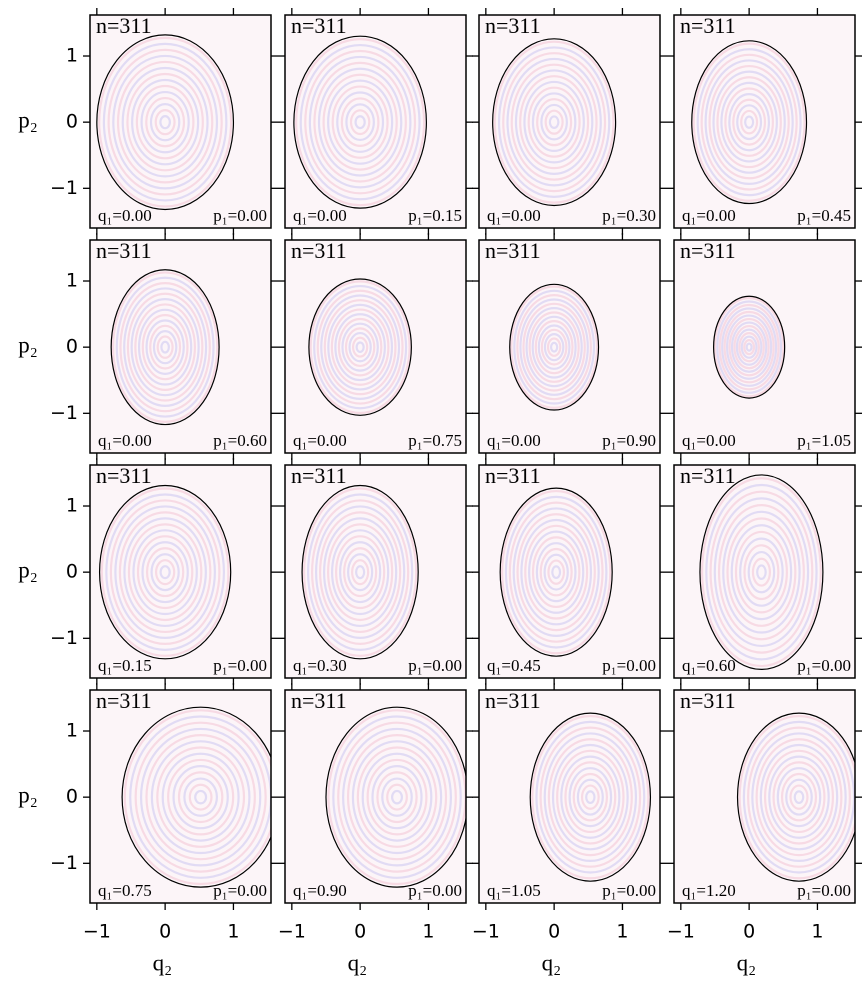 Image resolution: width=867 pixels, height=983 pixels. What do you see at coordinates (435, 440) in the screenshot?
I see `p1-label: p₁=0.75` at bounding box center [435, 440].